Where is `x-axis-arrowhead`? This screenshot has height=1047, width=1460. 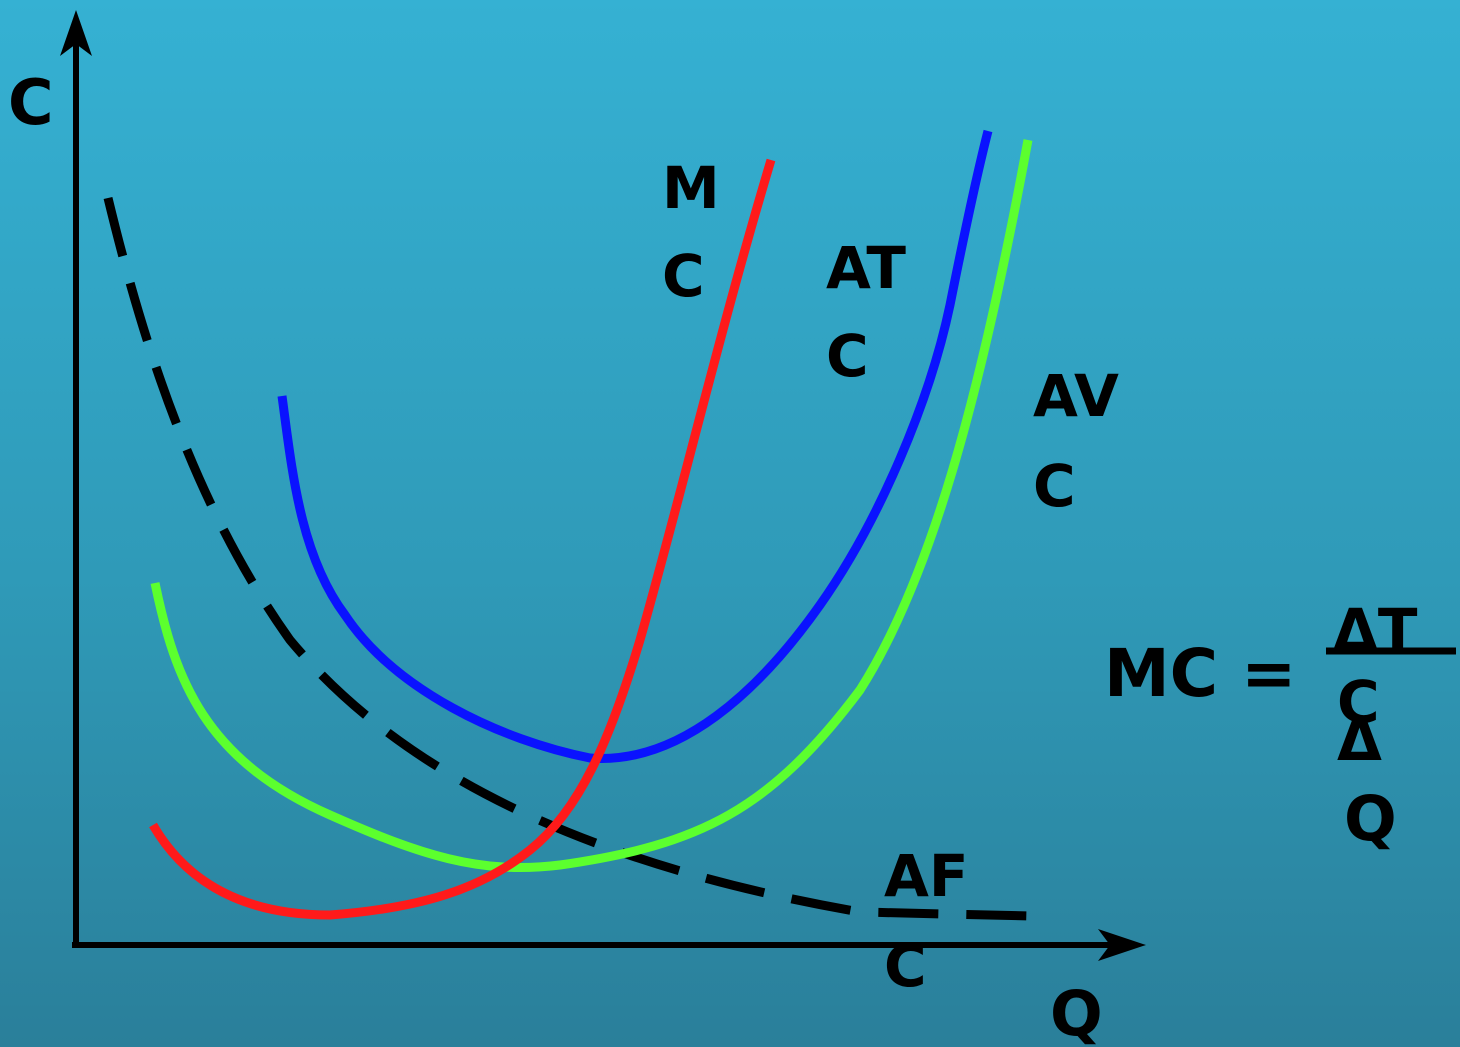 x-axis-arrowhead is located at coordinates (1122, 945).